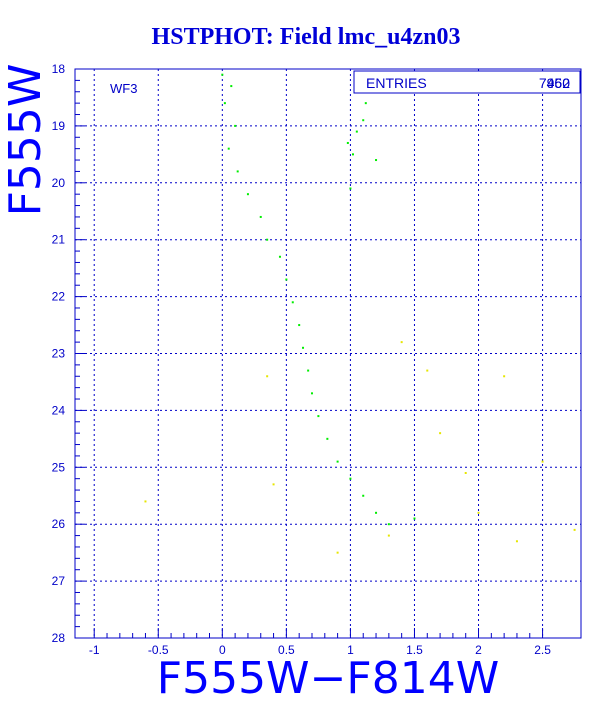 This screenshot has height=709, width=612. Describe the element at coordinates (25, 140) in the screenshot. I see `y-axis-label: F555W` at that location.